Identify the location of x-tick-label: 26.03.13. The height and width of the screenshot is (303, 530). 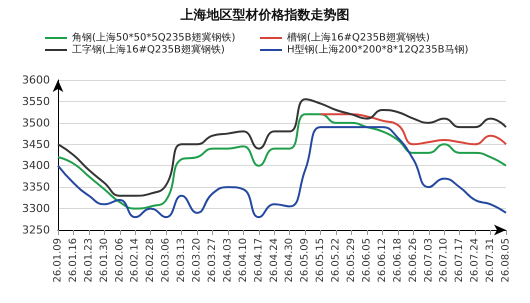
(182, 260).